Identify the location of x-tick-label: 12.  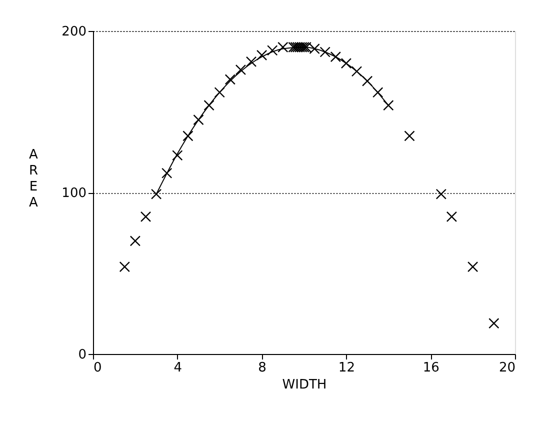
(346, 368).